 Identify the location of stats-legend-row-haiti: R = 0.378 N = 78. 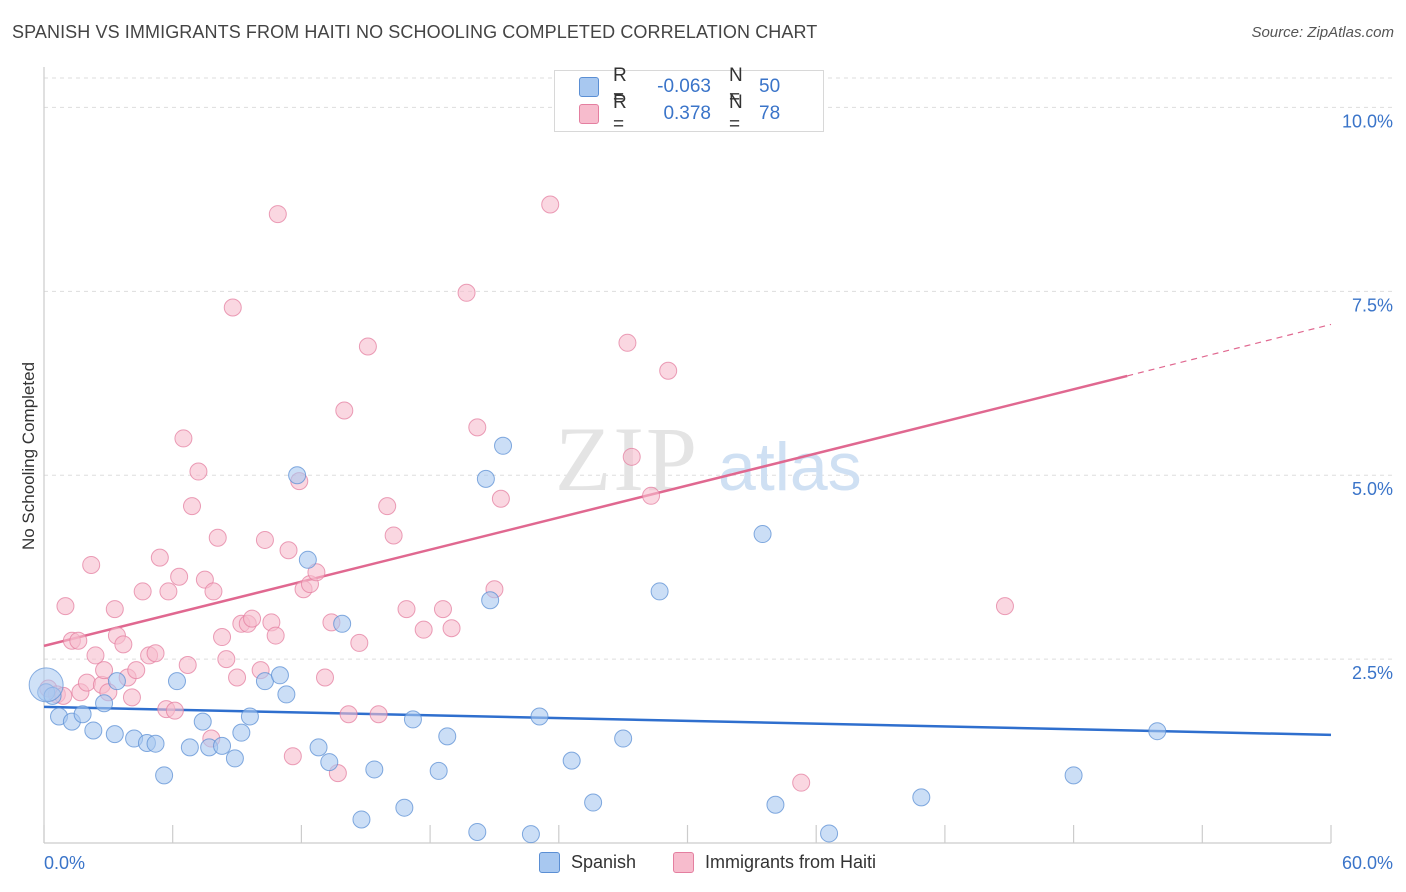
(679, 113).